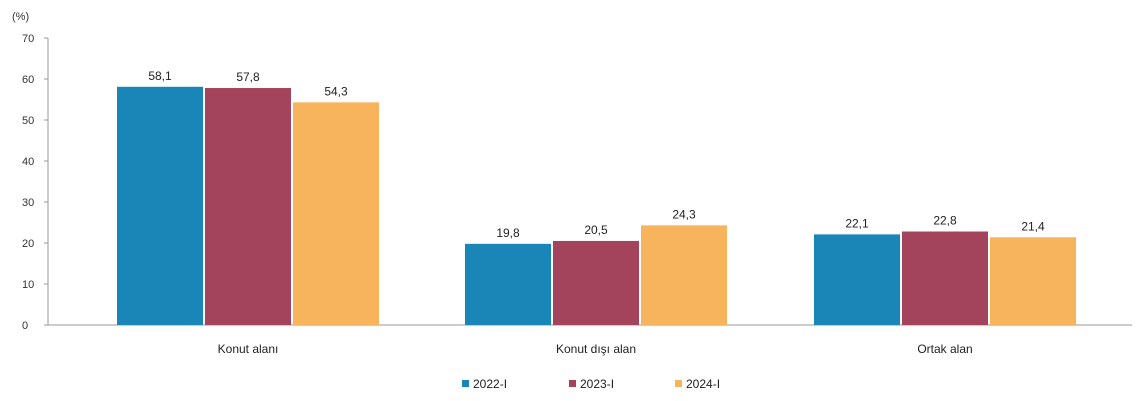 This screenshot has height=401, width=1137. What do you see at coordinates (1033, 226) in the screenshot?
I see `data-label: 21,4` at bounding box center [1033, 226].